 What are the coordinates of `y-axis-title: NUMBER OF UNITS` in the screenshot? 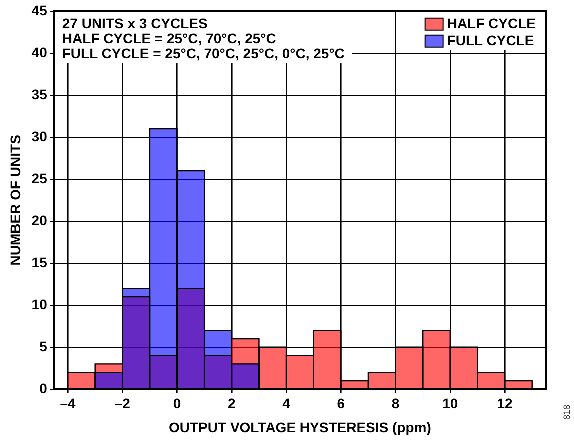 It's located at (15, 200).